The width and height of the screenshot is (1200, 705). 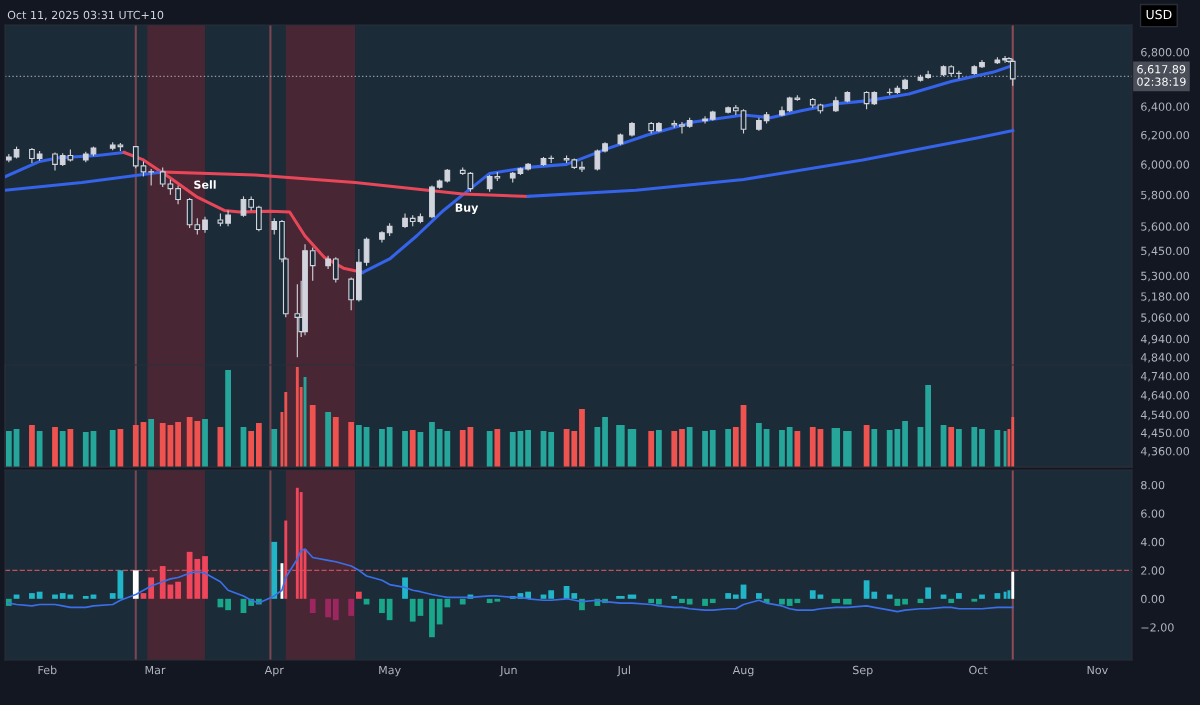 I want to click on y-tick-label: 4,940.00, so click(x=1165, y=339).